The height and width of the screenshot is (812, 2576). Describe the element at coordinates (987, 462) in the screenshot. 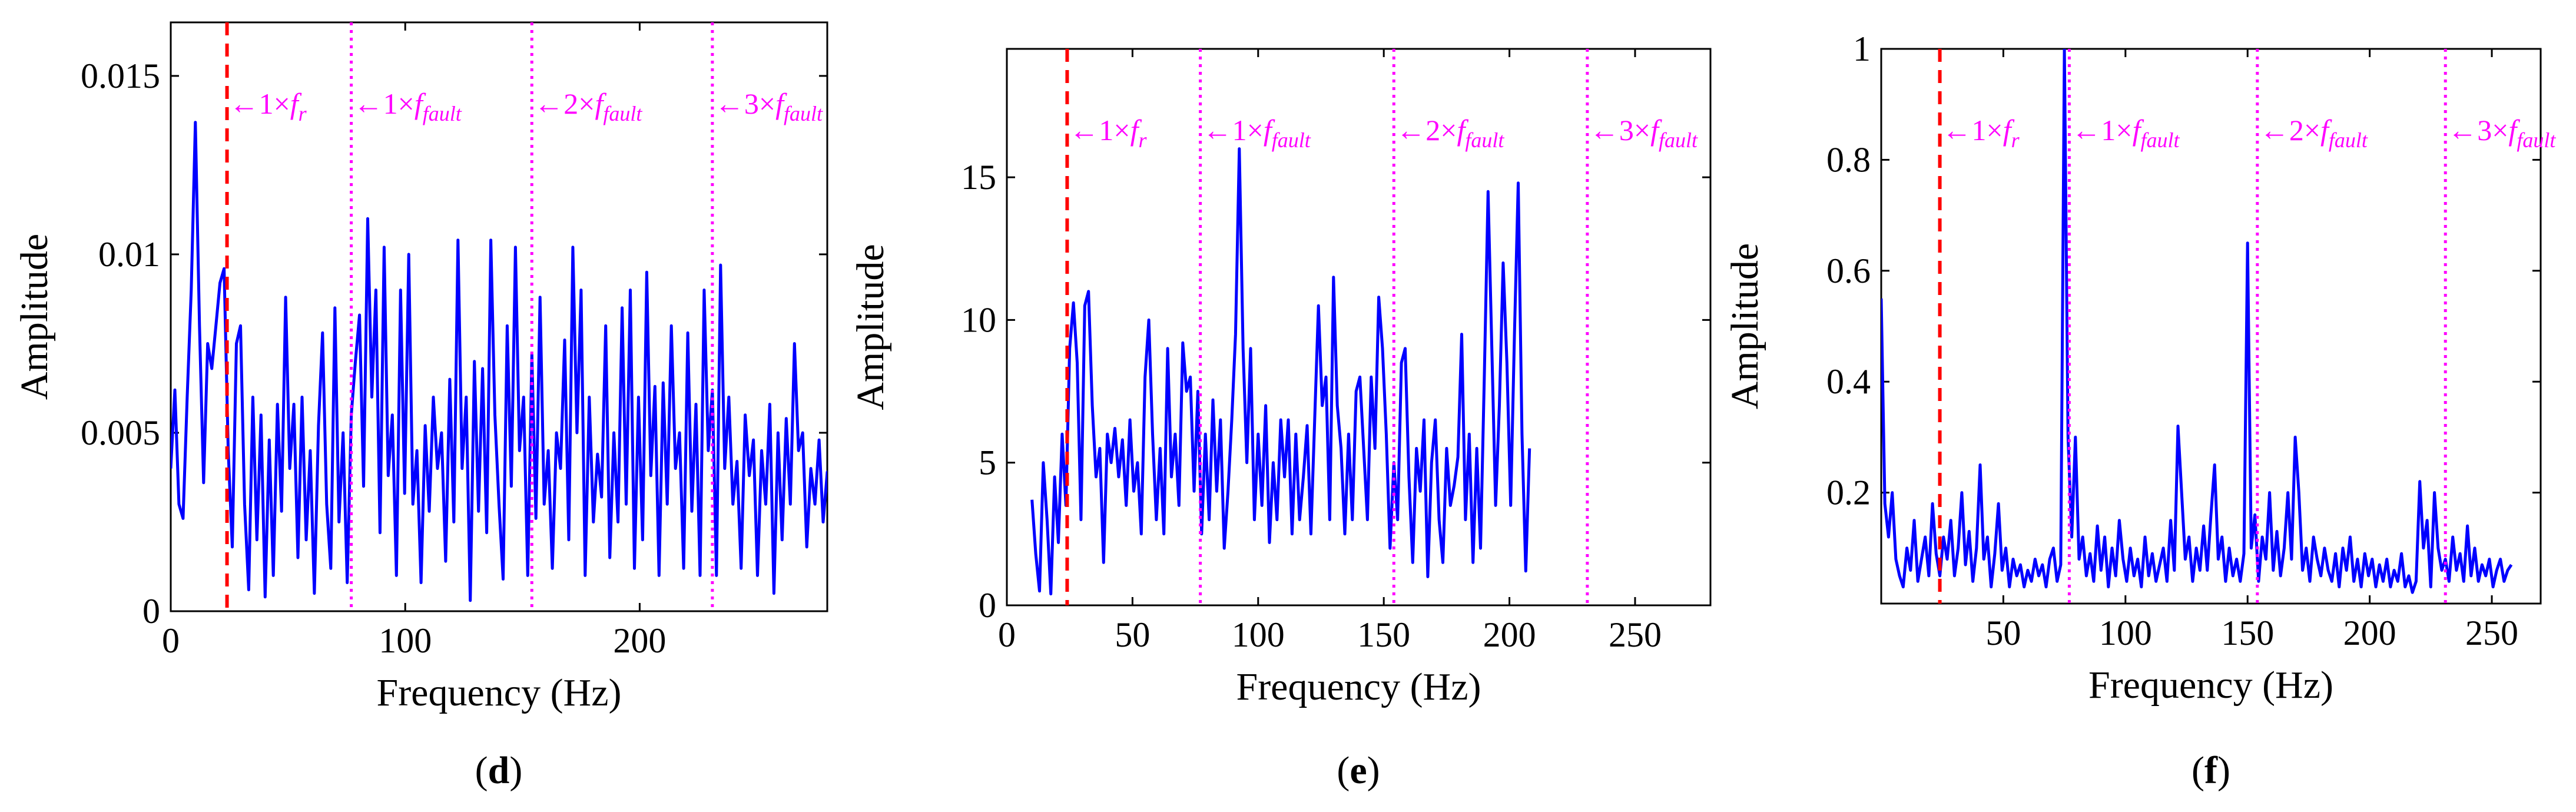

I see `y-tick-label: 5` at that location.